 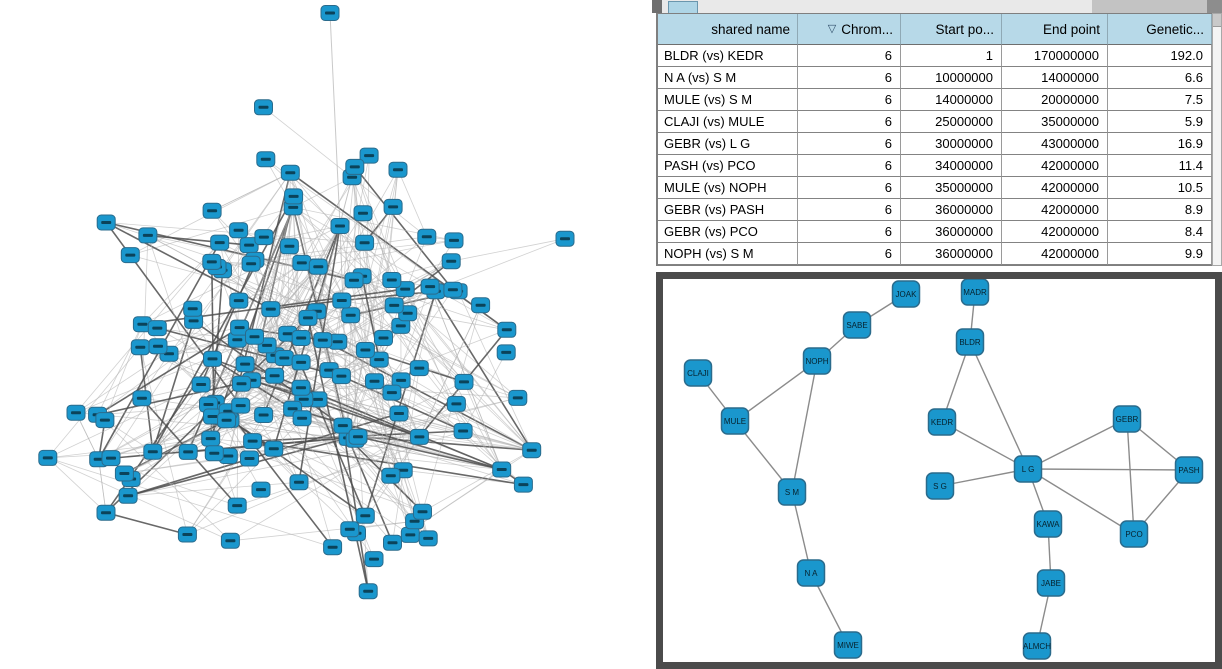 What do you see at coordinates (811, 573) in the screenshot?
I see `network-node-na: N A` at bounding box center [811, 573].